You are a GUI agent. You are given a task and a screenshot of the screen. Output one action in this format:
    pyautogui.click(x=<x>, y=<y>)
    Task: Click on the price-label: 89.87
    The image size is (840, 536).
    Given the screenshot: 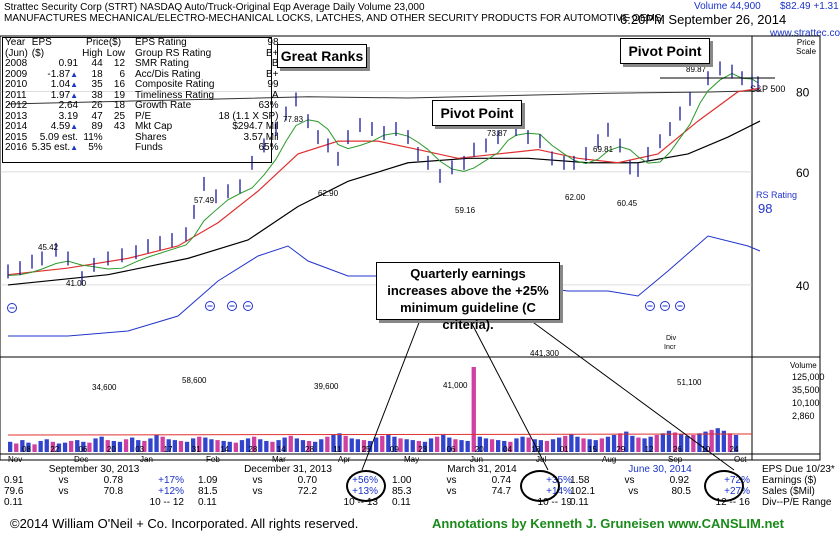 What is the action you would take?
    pyautogui.click(x=696, y=69)
    